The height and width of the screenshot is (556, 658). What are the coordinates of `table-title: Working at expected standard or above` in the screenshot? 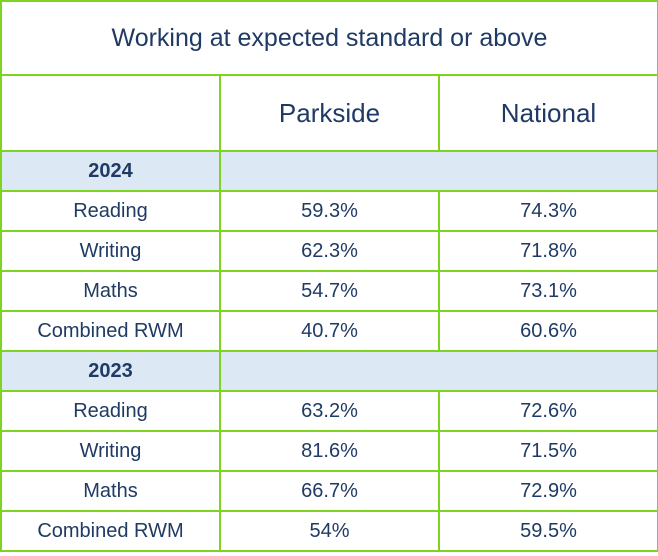 It's located at (329, 38).